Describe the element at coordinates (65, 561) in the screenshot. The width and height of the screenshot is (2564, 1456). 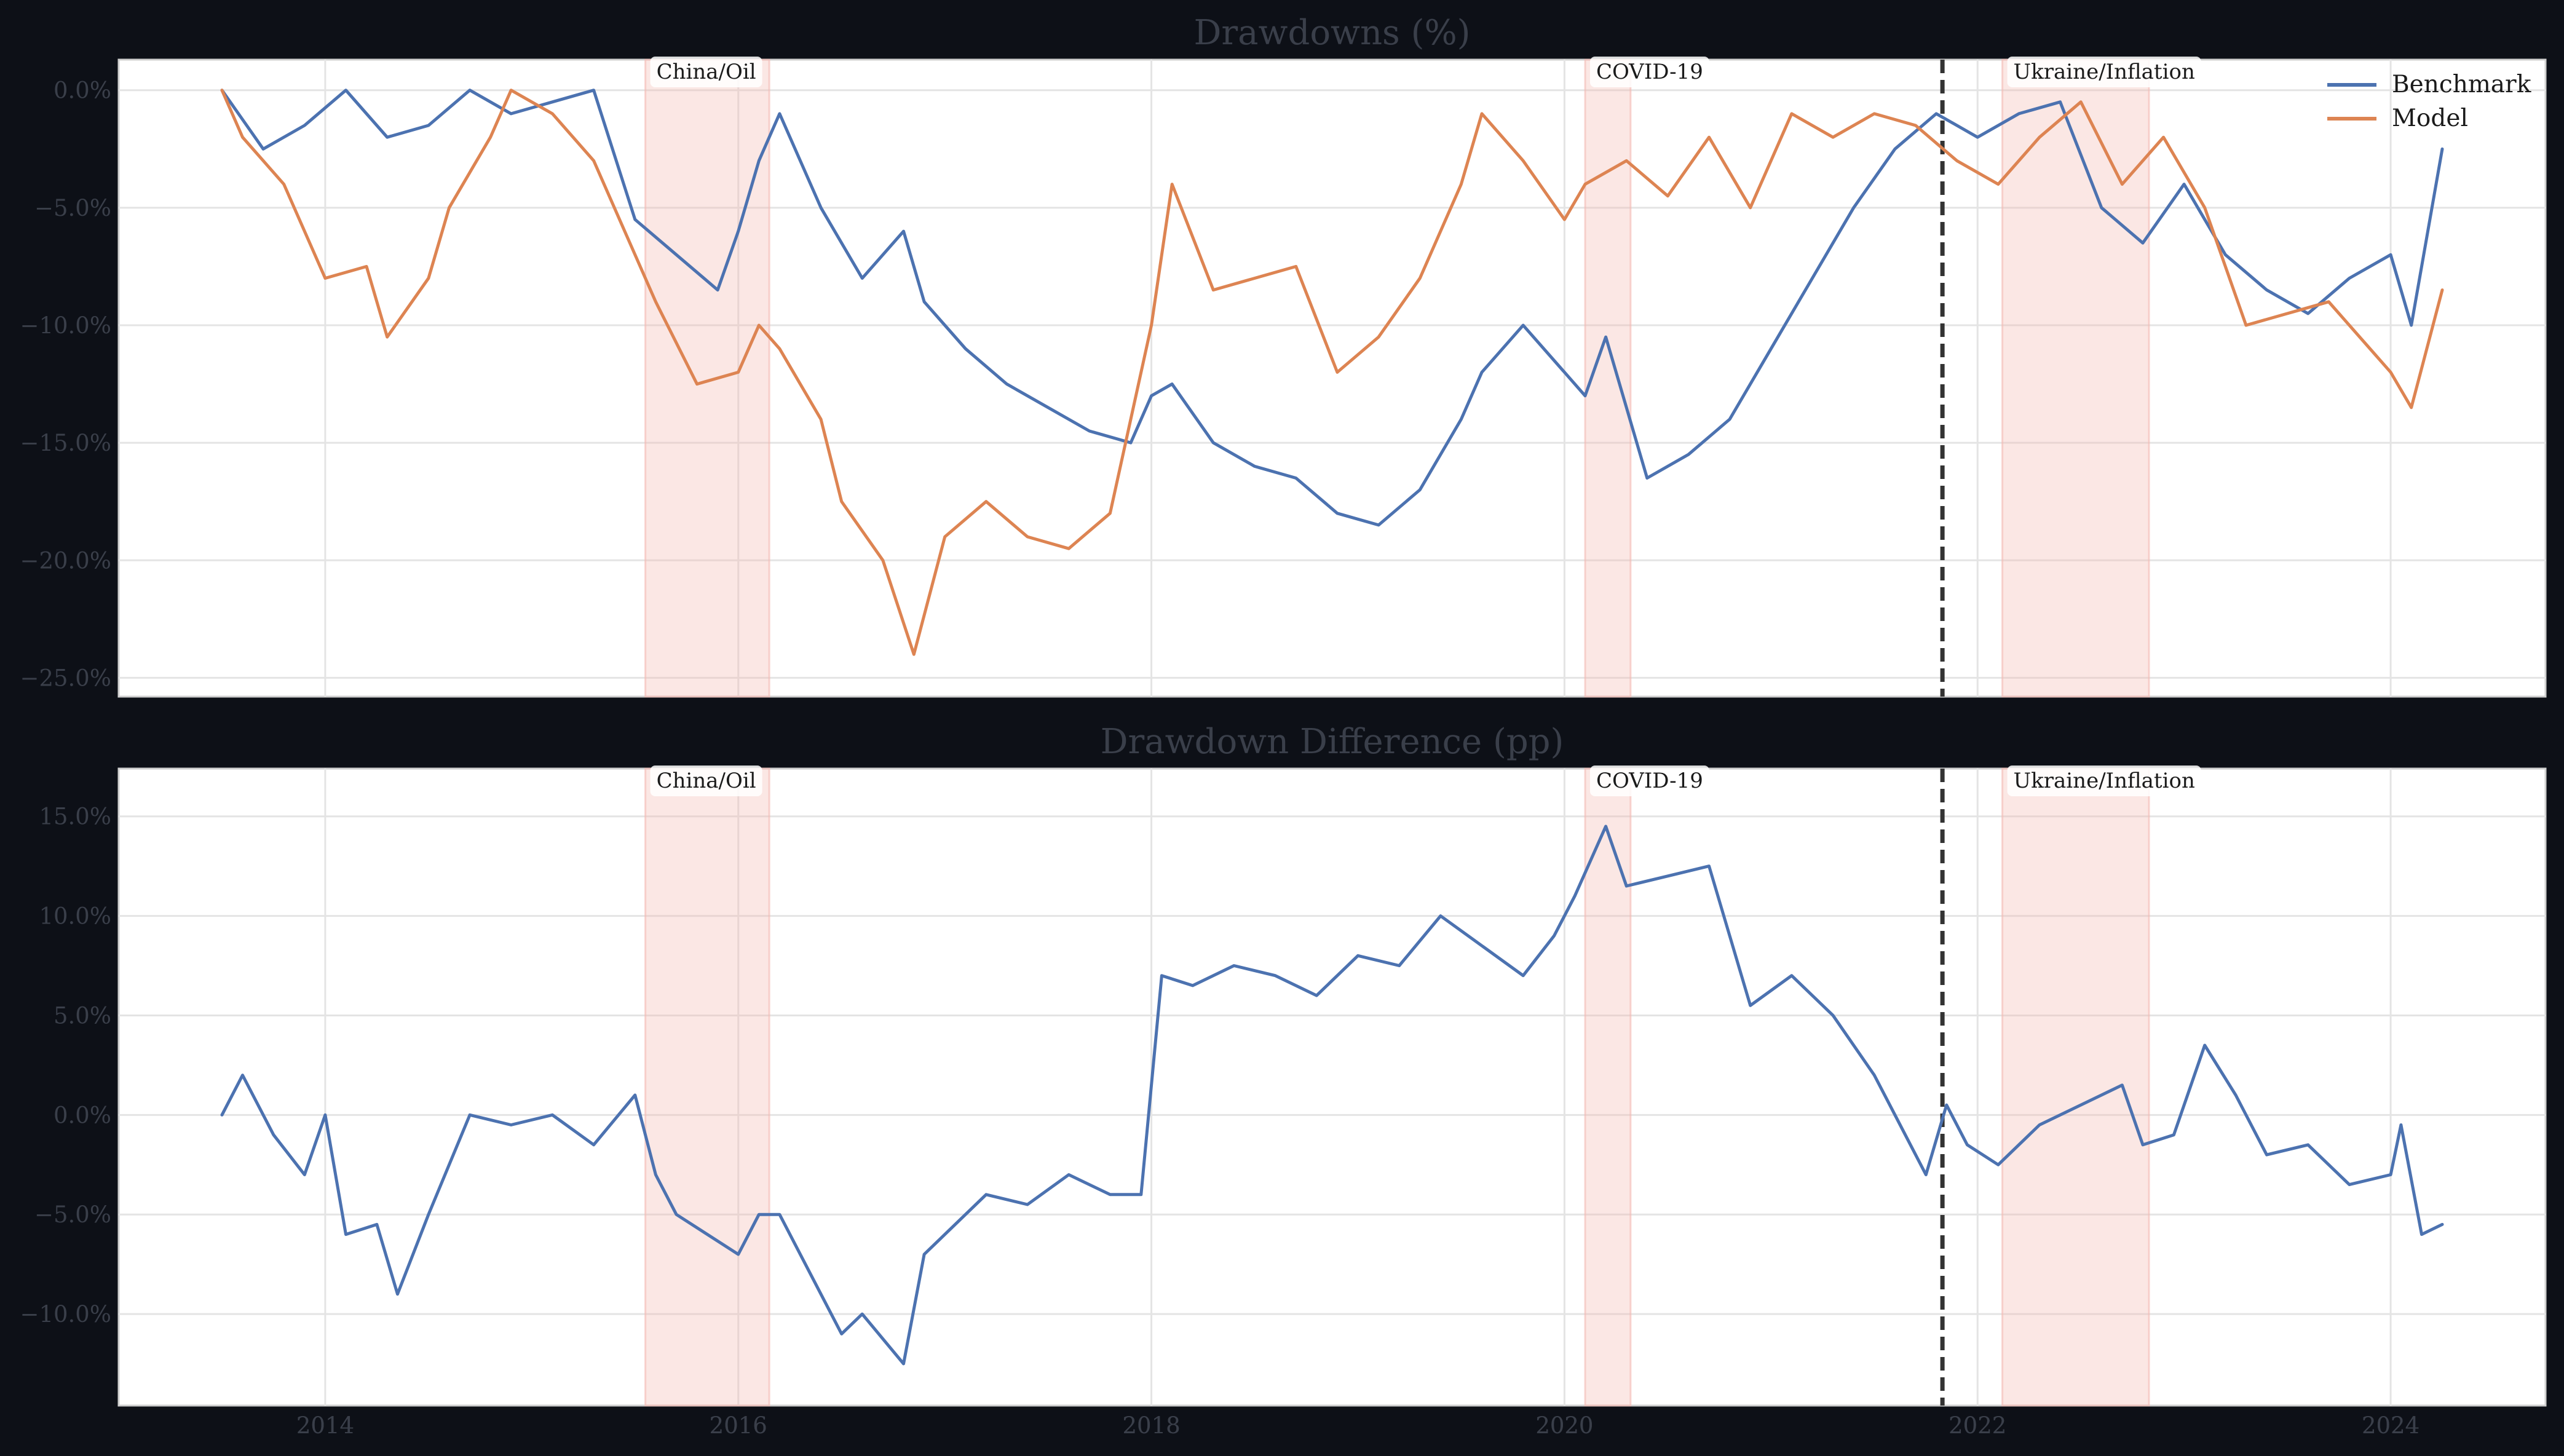
I see `y-tick-label: −20.0%` at that location.